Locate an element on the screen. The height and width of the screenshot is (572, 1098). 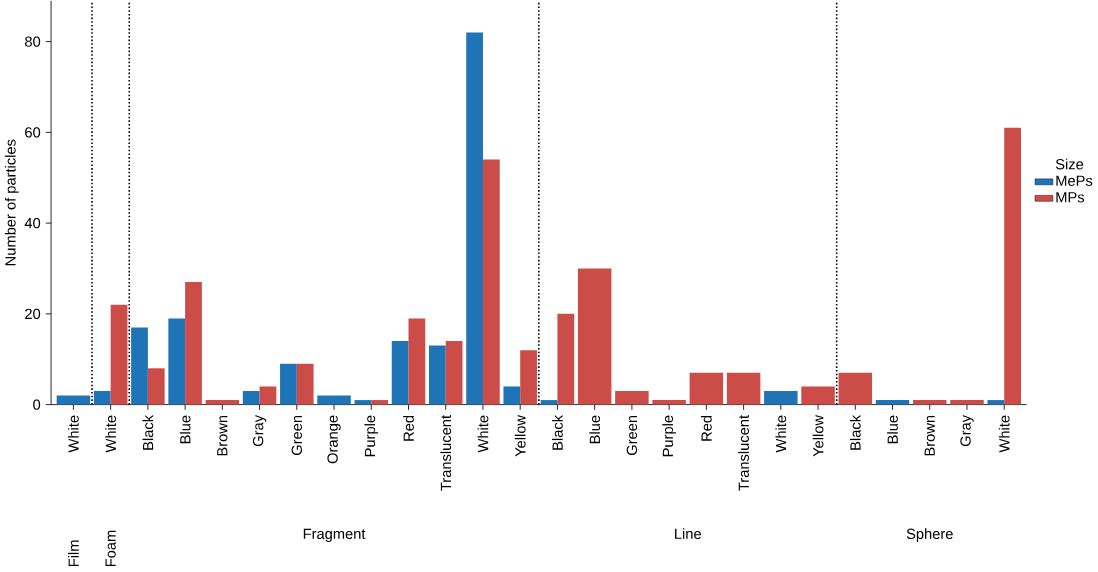
text: Foam is located at coordinates (110, 548).